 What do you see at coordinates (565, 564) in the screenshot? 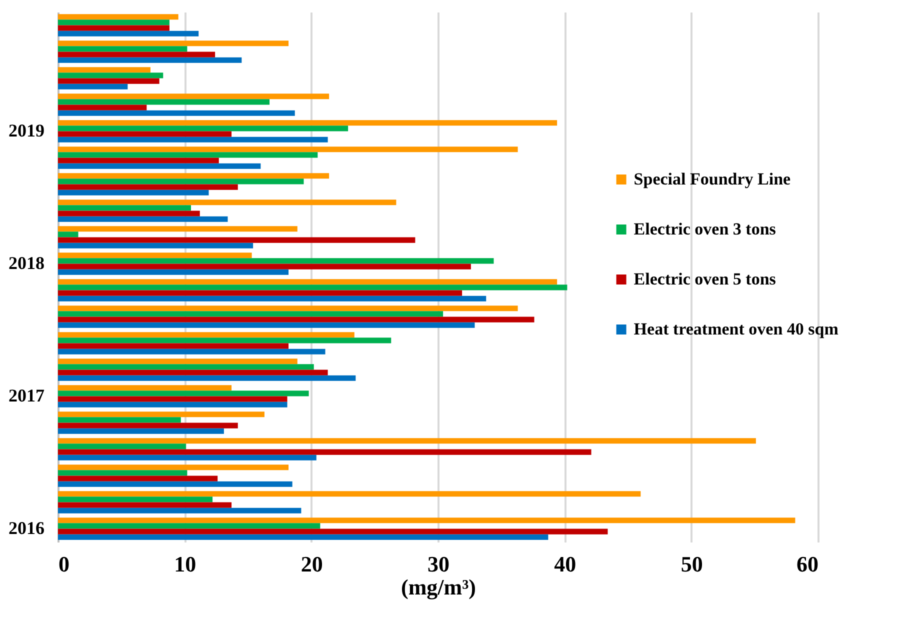
I see `x-tick-label: 40` at bounding box center [565, 564].